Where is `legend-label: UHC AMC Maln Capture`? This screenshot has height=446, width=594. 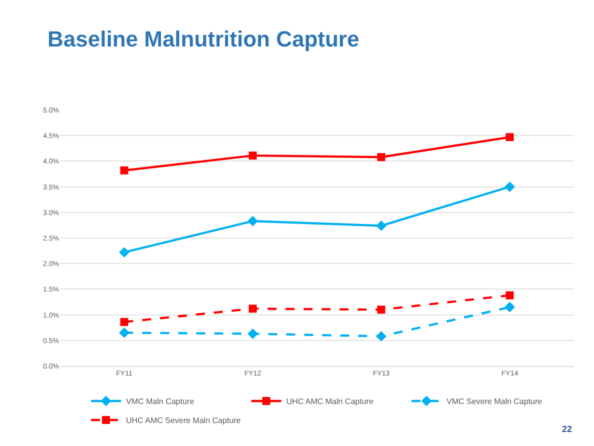
legend-label: UHC AMC Maln Capture is located at coordinates (330, 401).